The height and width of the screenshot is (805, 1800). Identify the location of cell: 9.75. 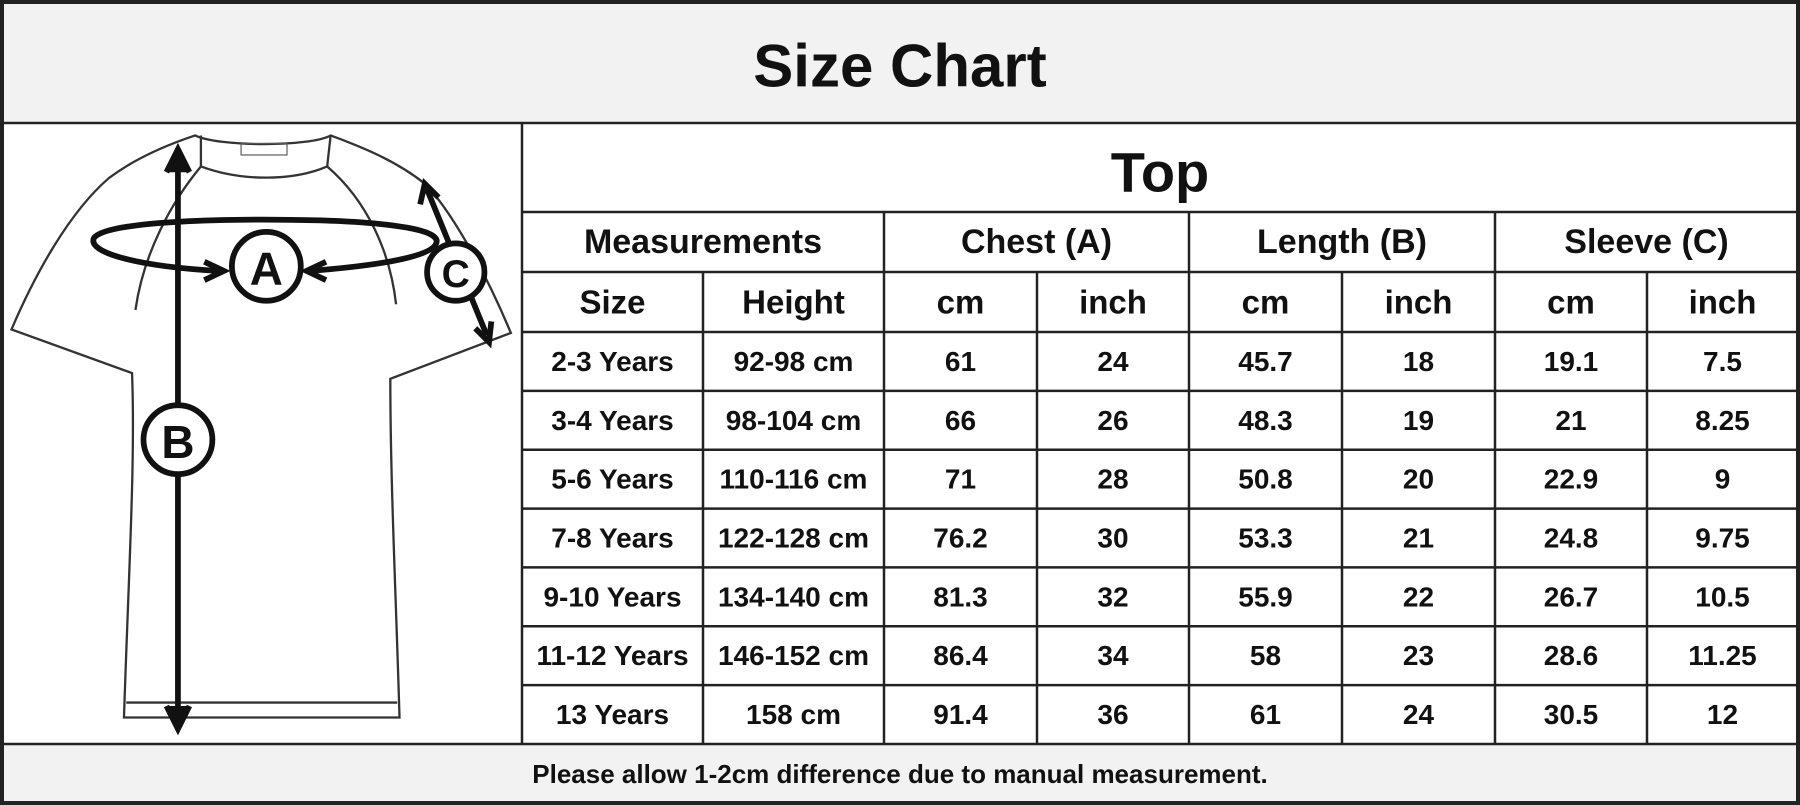
(1722, 538).